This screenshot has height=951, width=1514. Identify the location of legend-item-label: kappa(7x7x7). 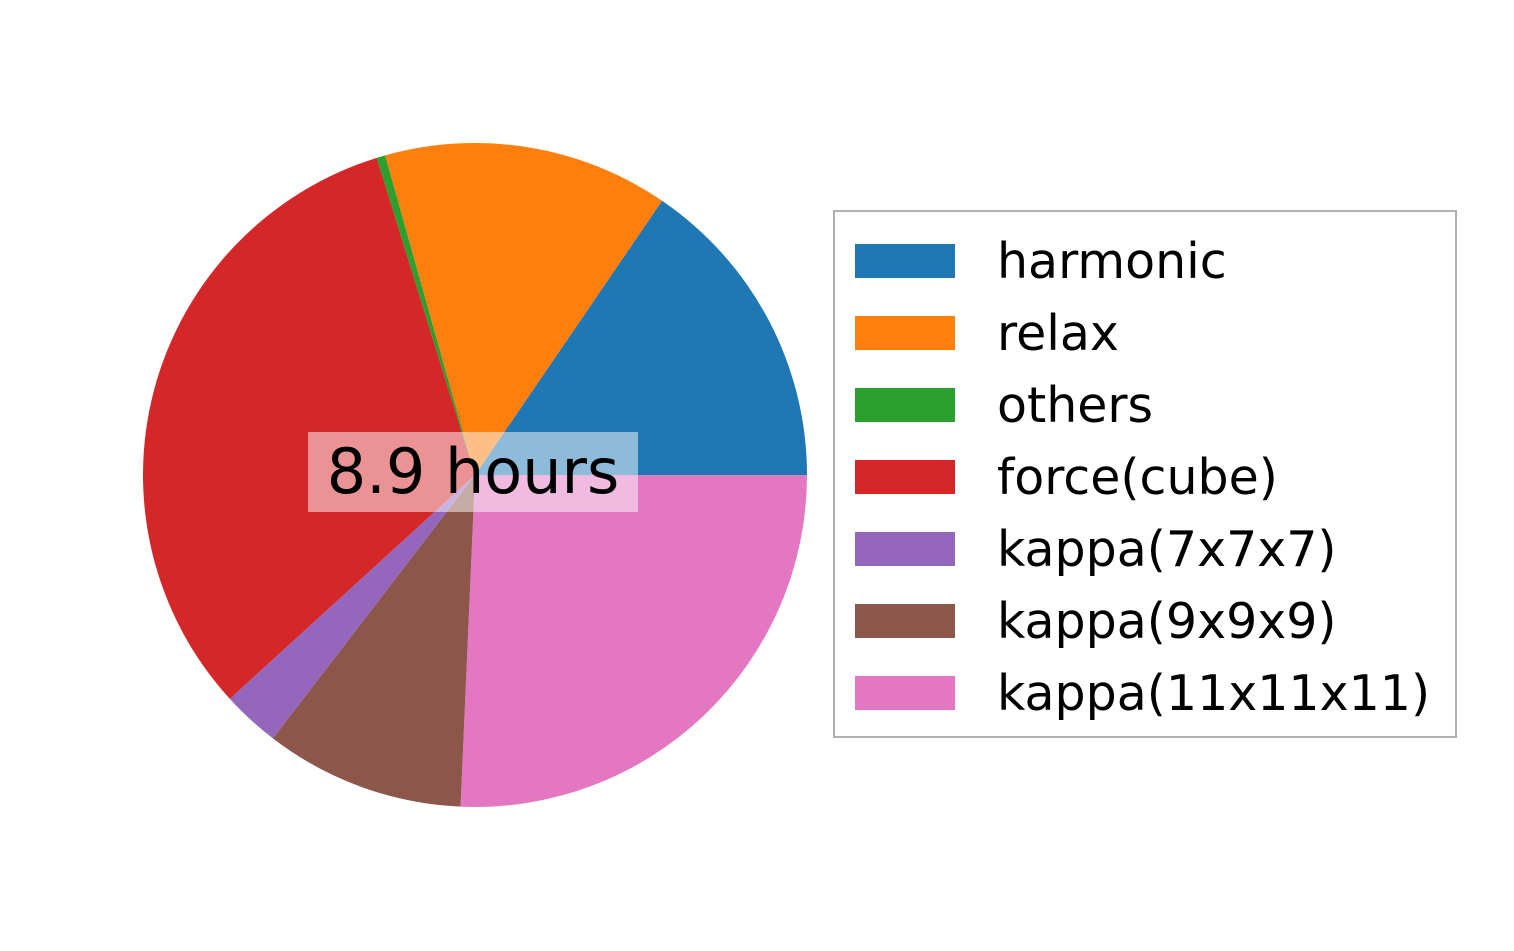
(1167, 549).